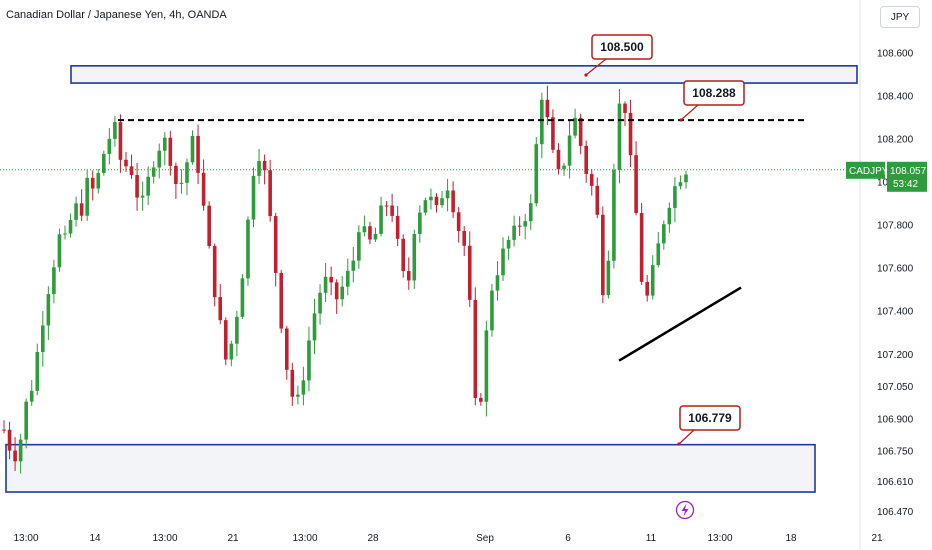  I want to click on time-tick-label: 11, so click(651, 538).